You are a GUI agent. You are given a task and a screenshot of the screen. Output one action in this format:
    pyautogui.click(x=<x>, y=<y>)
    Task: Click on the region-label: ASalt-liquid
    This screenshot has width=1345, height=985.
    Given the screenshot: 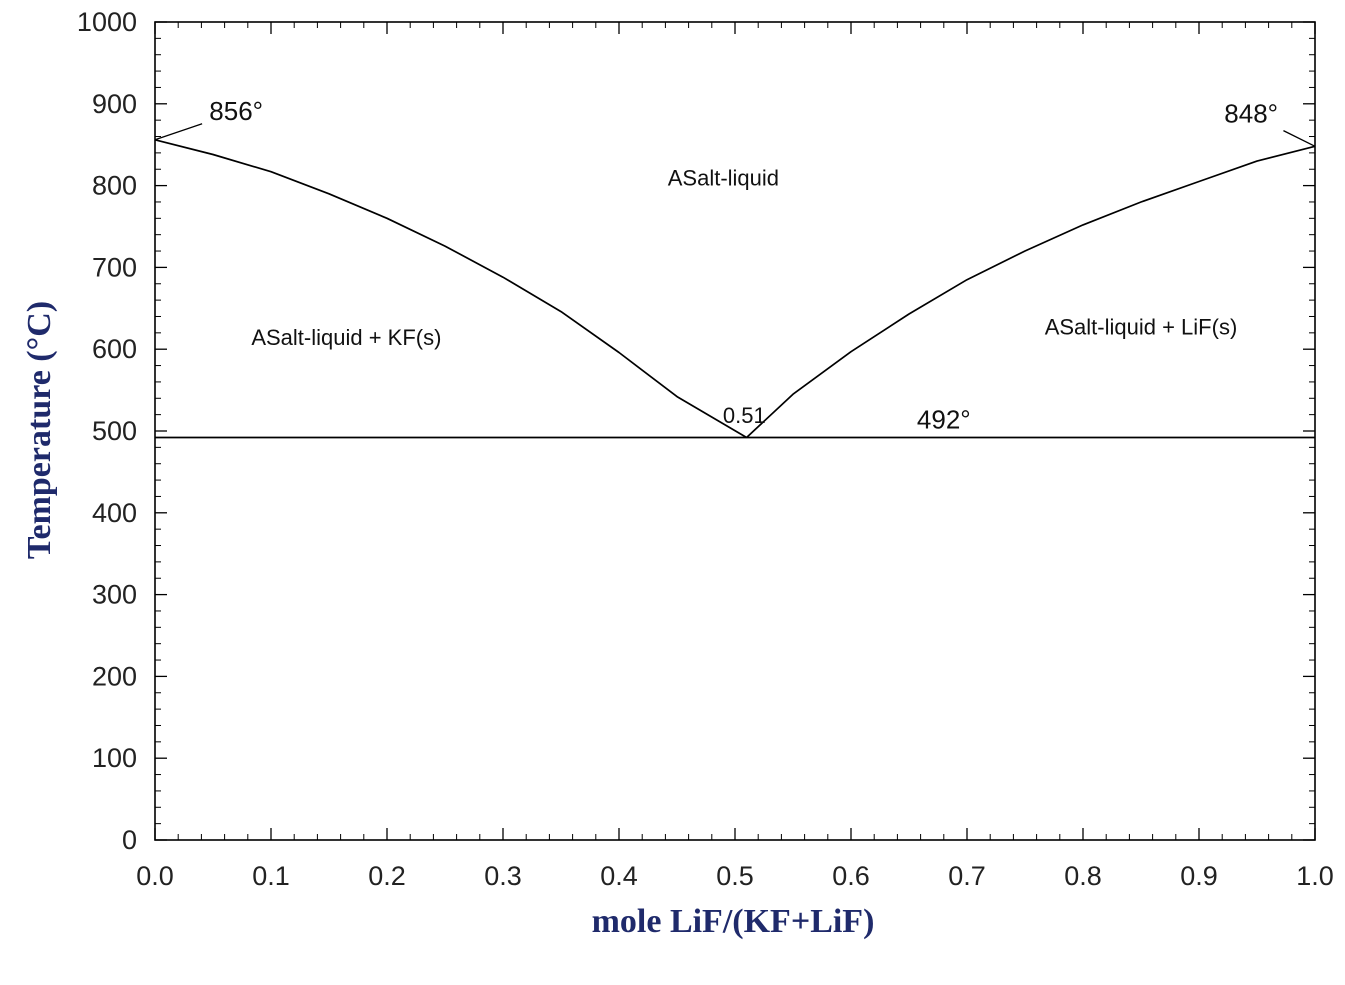 What is the action you would take?
    pyautogui.click(x=723, y=178)
    